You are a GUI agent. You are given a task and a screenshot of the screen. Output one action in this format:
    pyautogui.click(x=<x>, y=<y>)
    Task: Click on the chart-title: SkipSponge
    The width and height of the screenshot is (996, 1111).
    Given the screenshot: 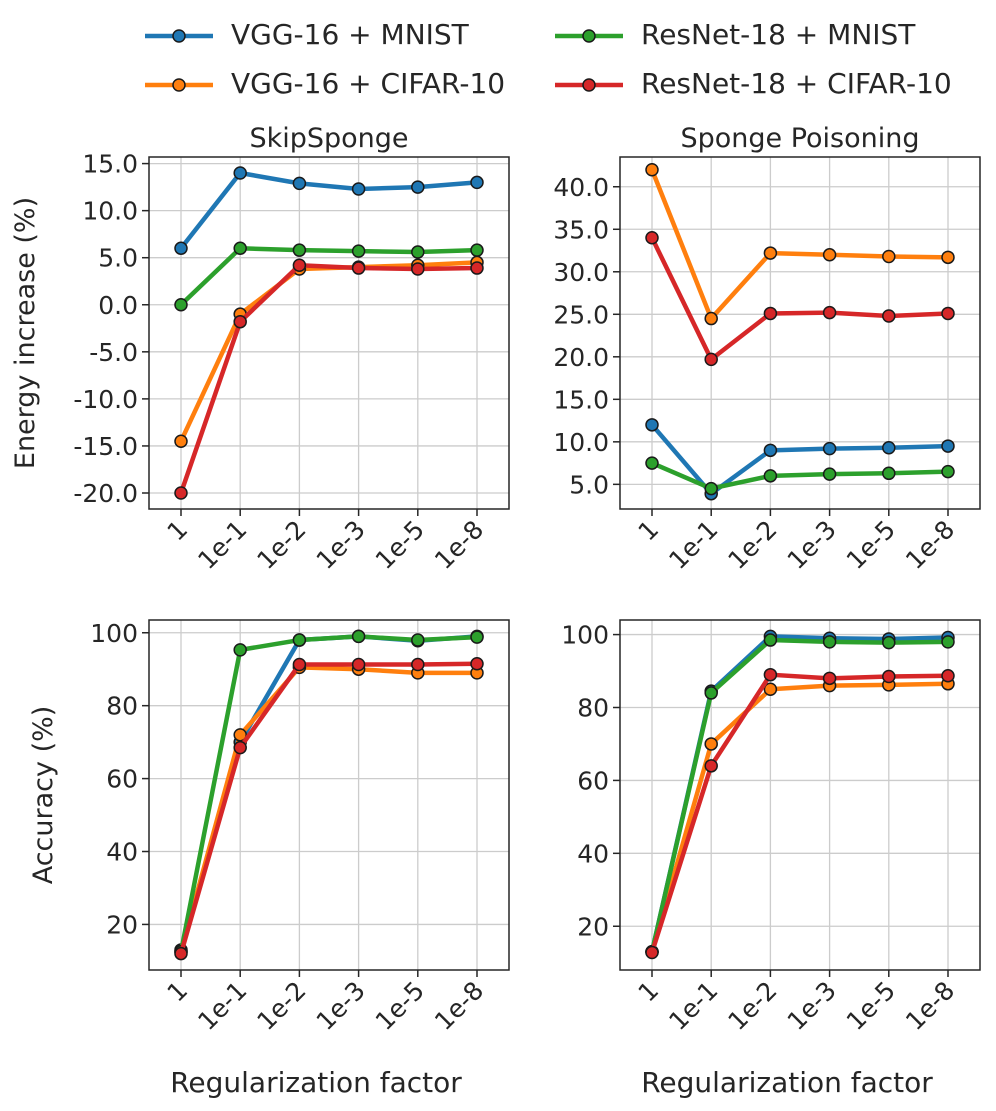 What is the action you would take?
    pyautogui.click(x=328, y=138)
    